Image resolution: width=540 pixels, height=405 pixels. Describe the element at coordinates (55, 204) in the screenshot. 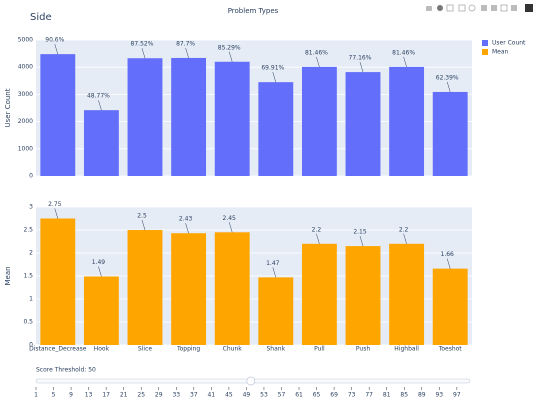

I see `data-label: 2.75` at that location.